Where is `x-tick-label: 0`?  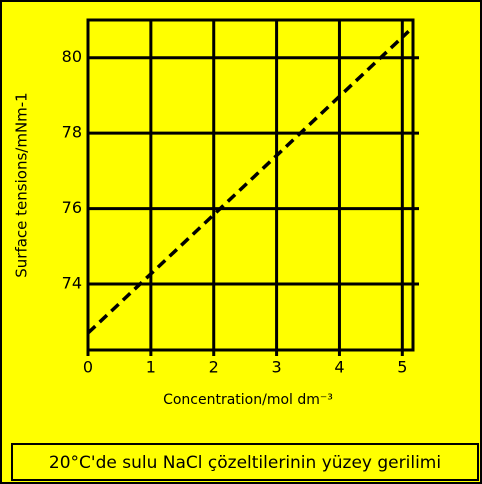
x-tick-label: 0 is located at coordinates (88, 367).